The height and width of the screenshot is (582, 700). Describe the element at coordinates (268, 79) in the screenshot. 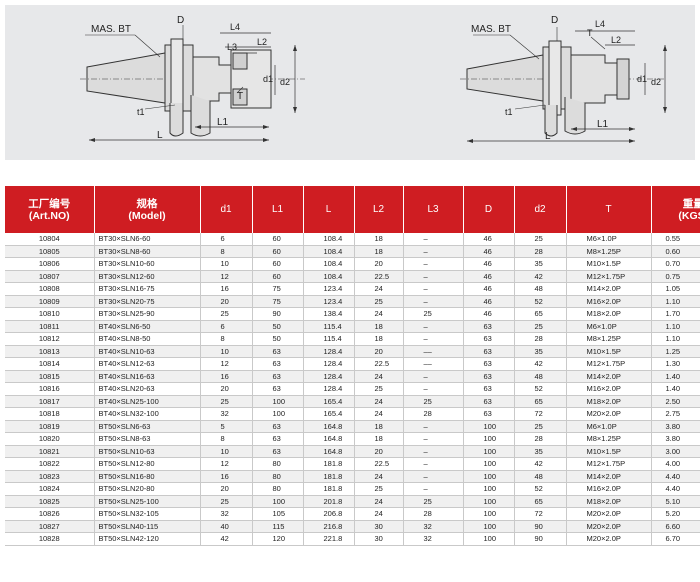

I see `left-d1-label: d1` at that location.